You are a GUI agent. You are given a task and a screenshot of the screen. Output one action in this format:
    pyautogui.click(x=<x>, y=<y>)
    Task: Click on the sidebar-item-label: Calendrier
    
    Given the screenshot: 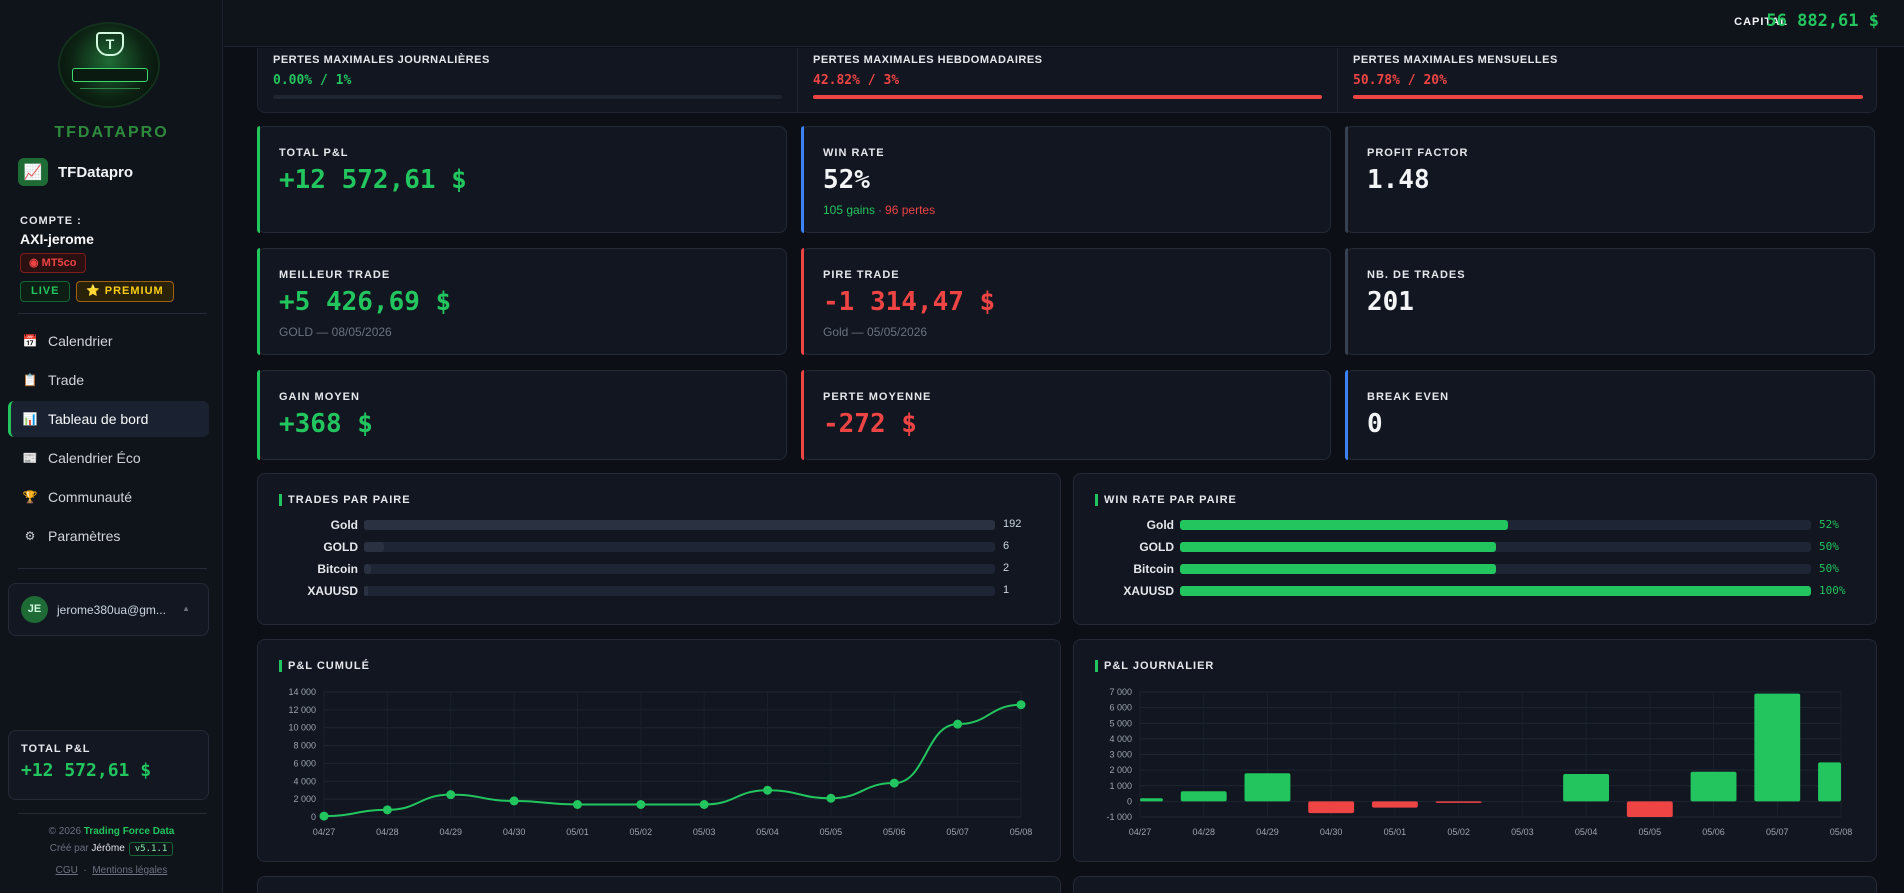 What is the action you would take?
    pyautogui.click(x=80, y=341)
    